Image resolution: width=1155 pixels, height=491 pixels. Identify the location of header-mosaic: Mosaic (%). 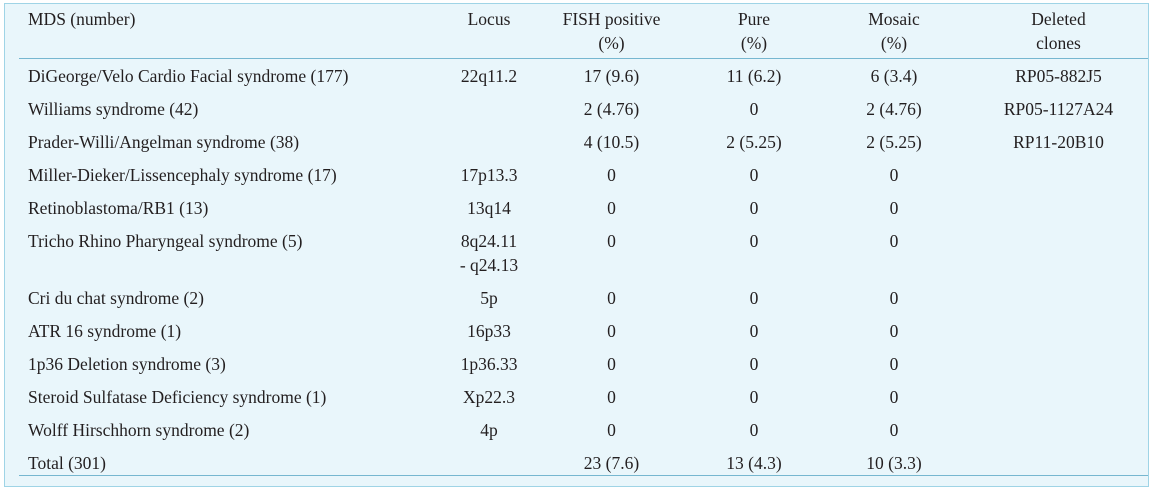
(894, 32).